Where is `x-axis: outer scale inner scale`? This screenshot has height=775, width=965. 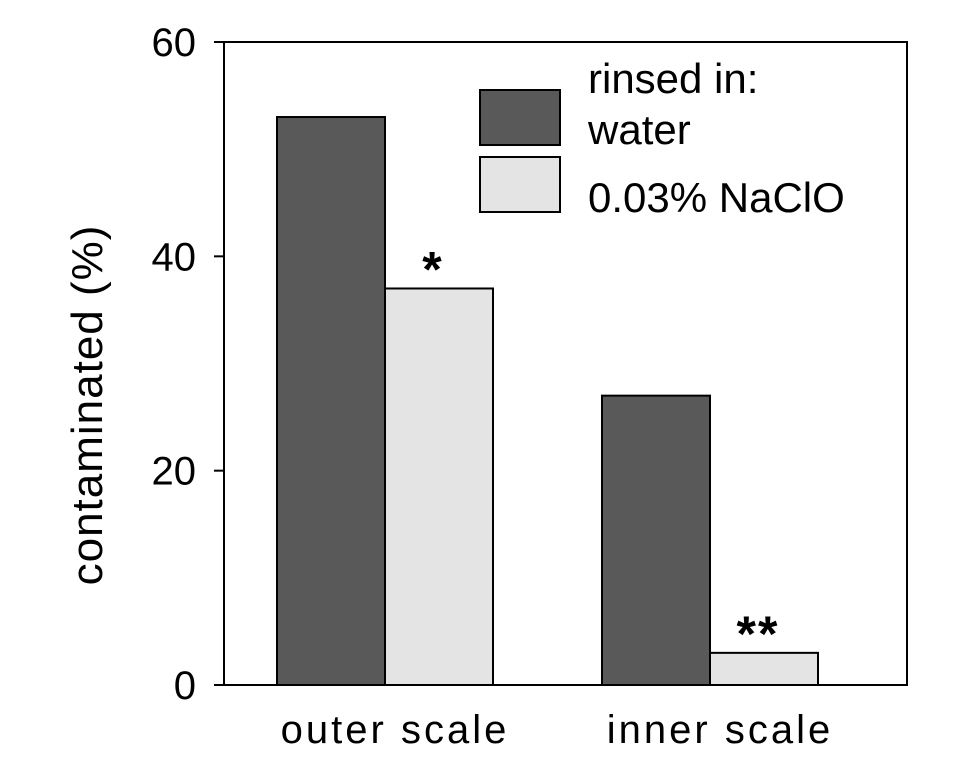 x-axis: outer scale inner scale is located at coordinates (557, 730).